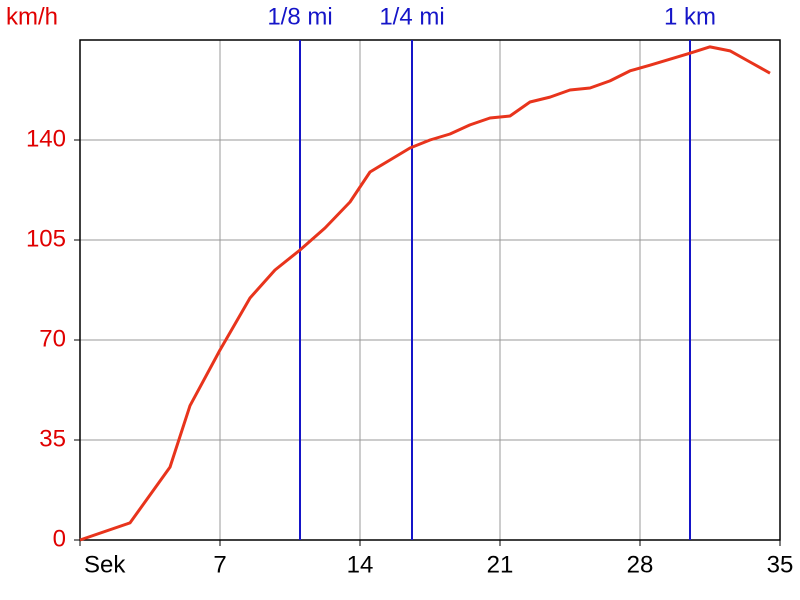  I want to click on x-tick-label: 14, so click(360, 564).